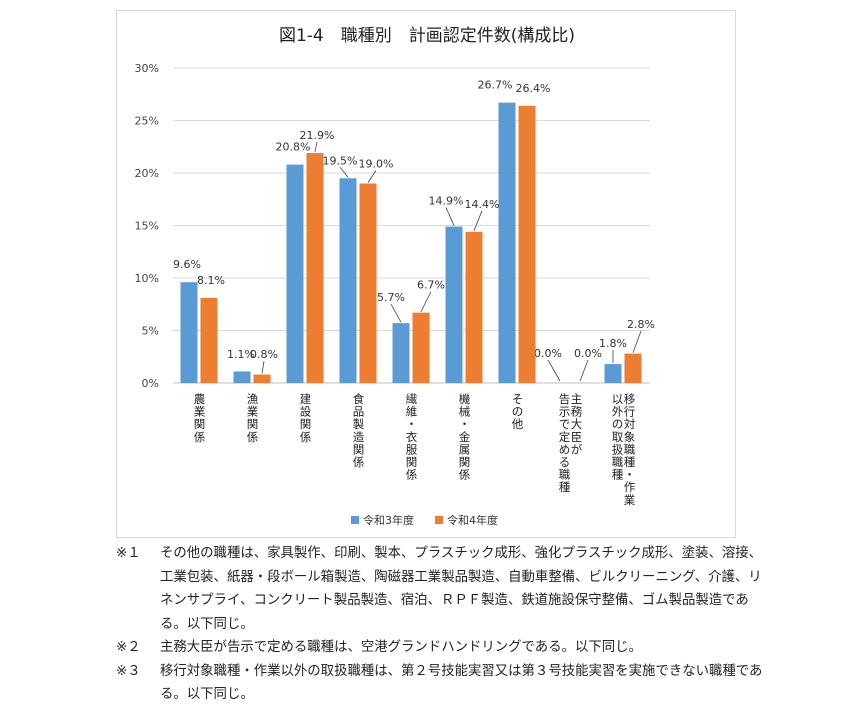  What do you see at coordinates (253, 418) in the screenshot?
I see `x-category-label: 漁業関係` at bounding box center [253, 418].